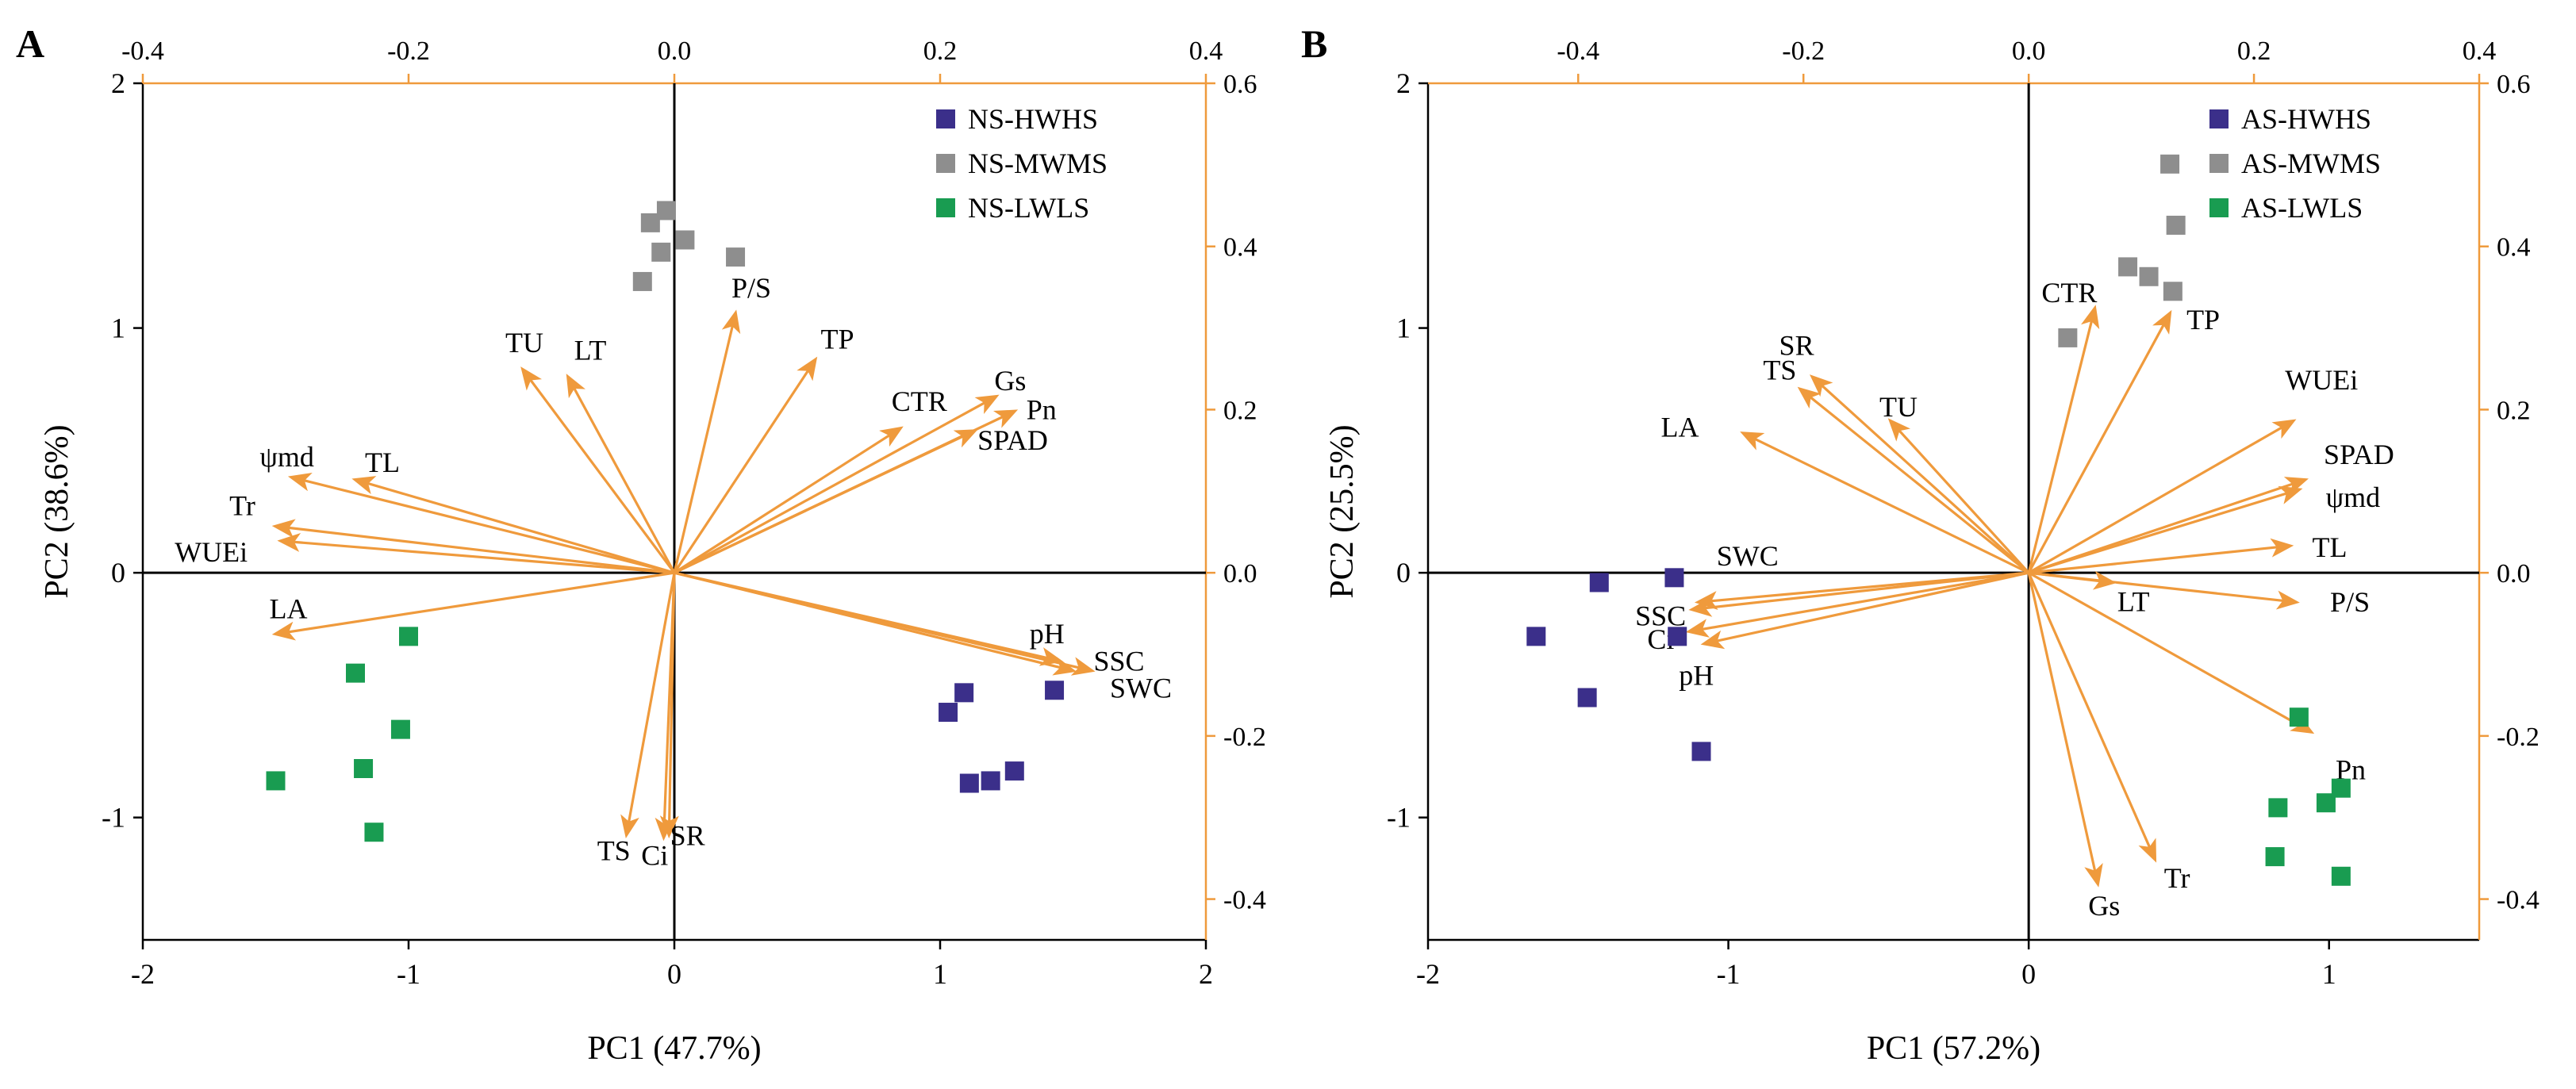 This screenshot has height=1089, width=2576. Describe the element at coordinates (118, 83) in the screenshot. I see `y-tick-label: 2` at that location.